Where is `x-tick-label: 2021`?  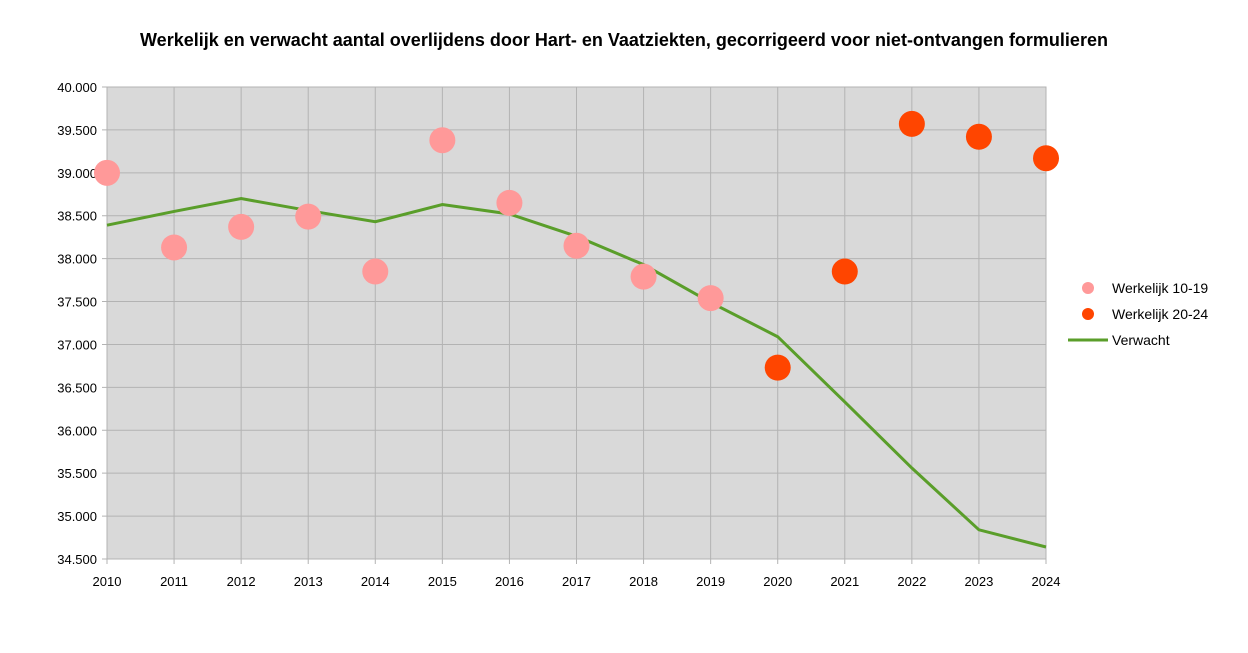
x-tick-label: 2021 is located at coordinates (844, 581).